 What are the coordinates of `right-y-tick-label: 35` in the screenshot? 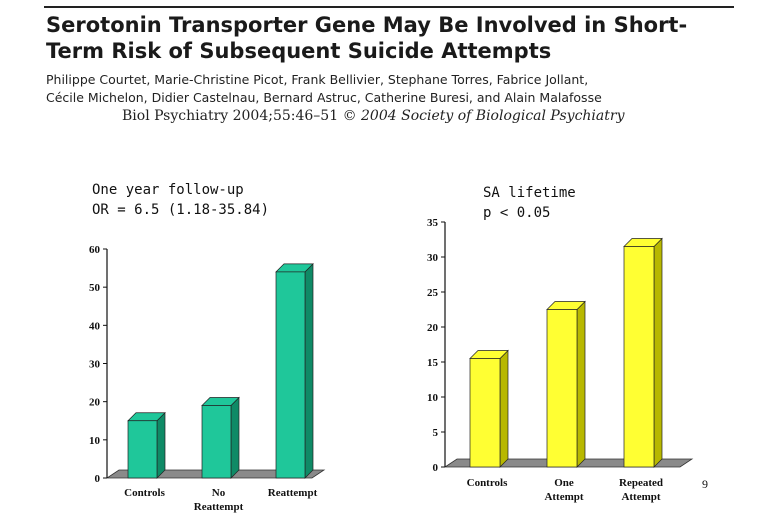 It's located at (433, 223).